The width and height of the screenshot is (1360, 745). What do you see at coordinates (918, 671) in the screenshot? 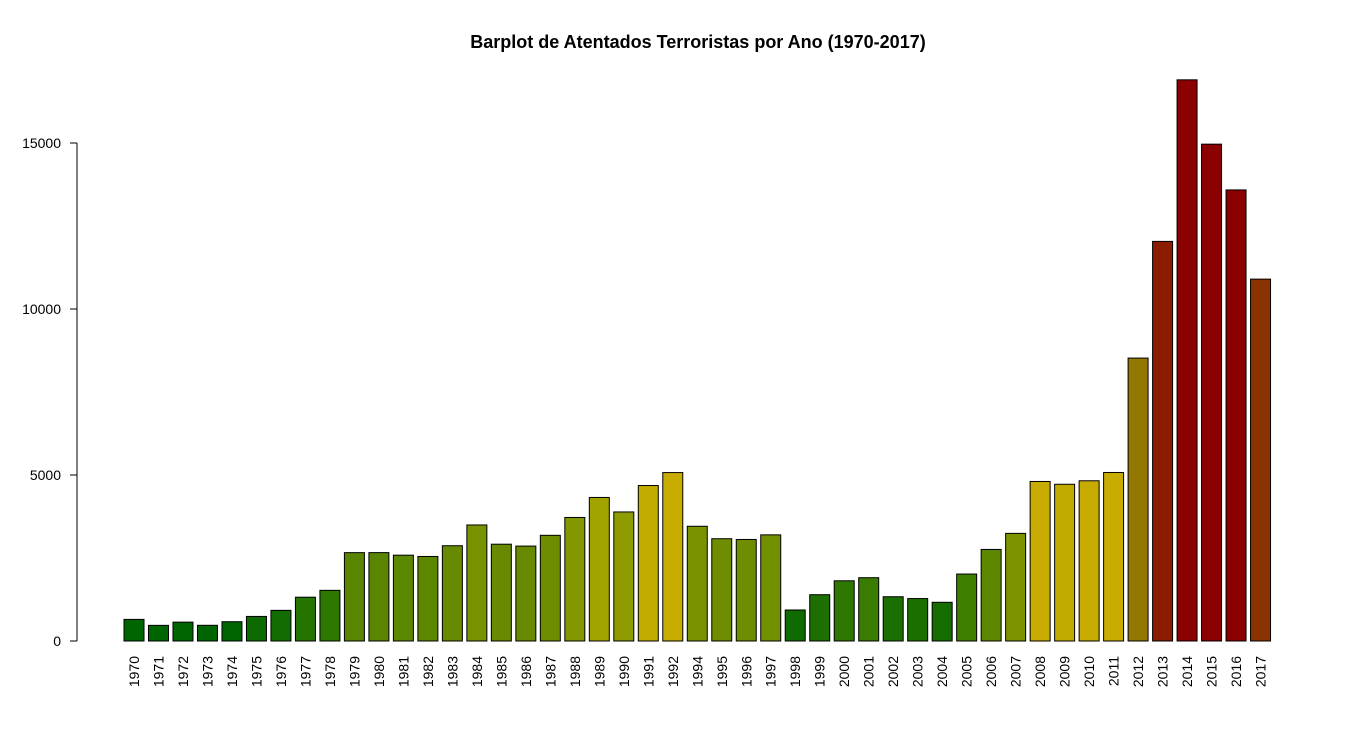
I see `x-tick-label-2003: 2003` at bounding box center [918, 671].